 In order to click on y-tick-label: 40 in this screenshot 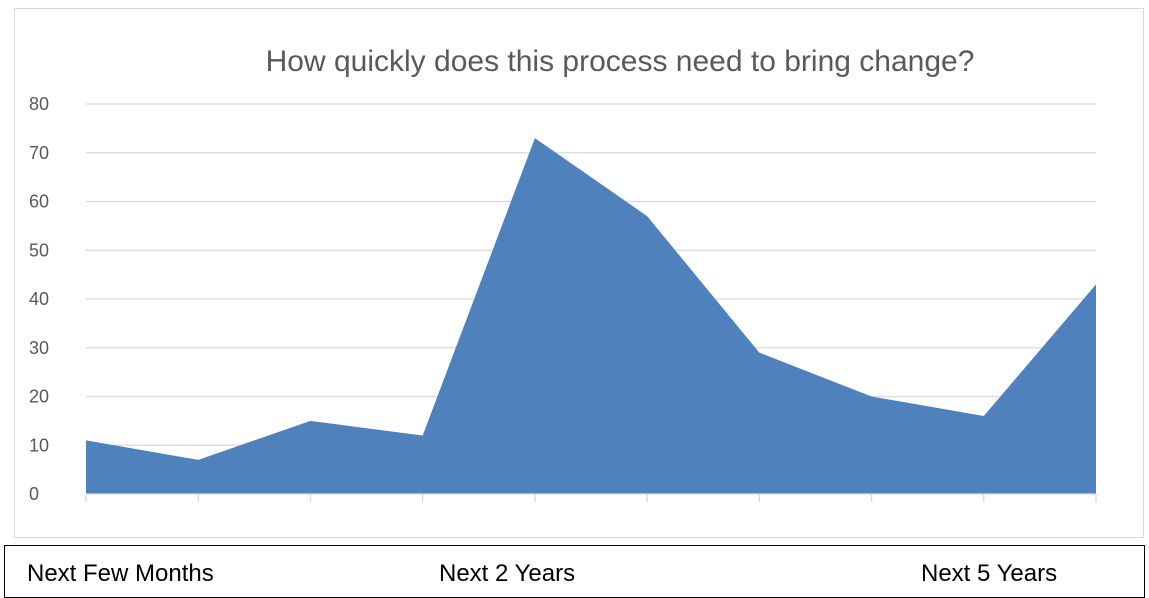, I will do `click(39, 299)`.